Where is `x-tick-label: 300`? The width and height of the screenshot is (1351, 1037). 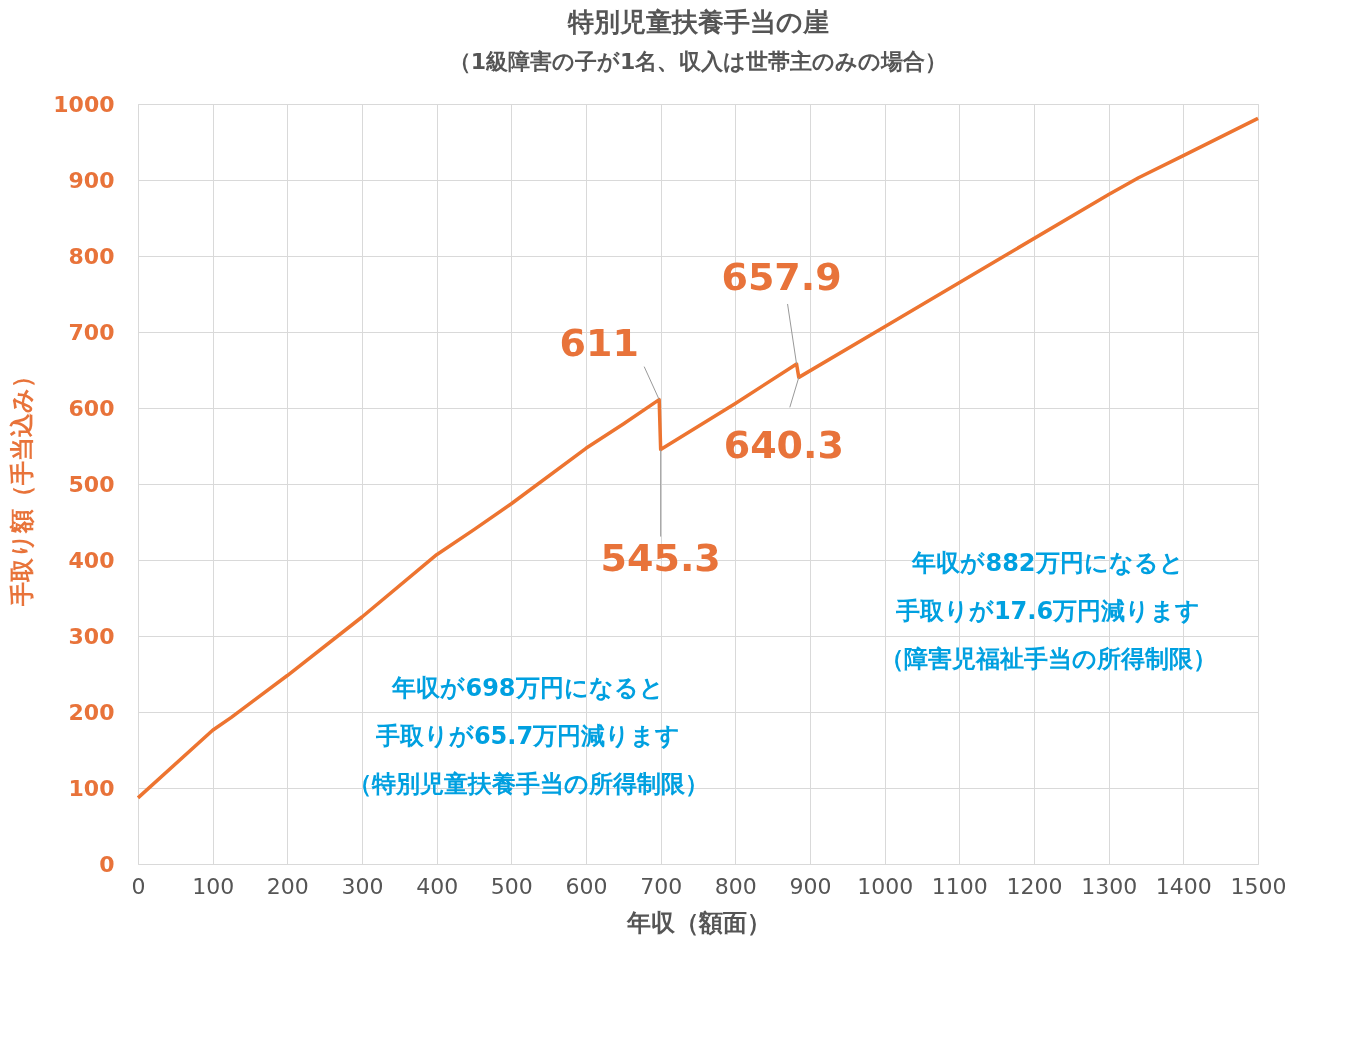
x-tick-label: 300 is located at coordinates (362, 886).